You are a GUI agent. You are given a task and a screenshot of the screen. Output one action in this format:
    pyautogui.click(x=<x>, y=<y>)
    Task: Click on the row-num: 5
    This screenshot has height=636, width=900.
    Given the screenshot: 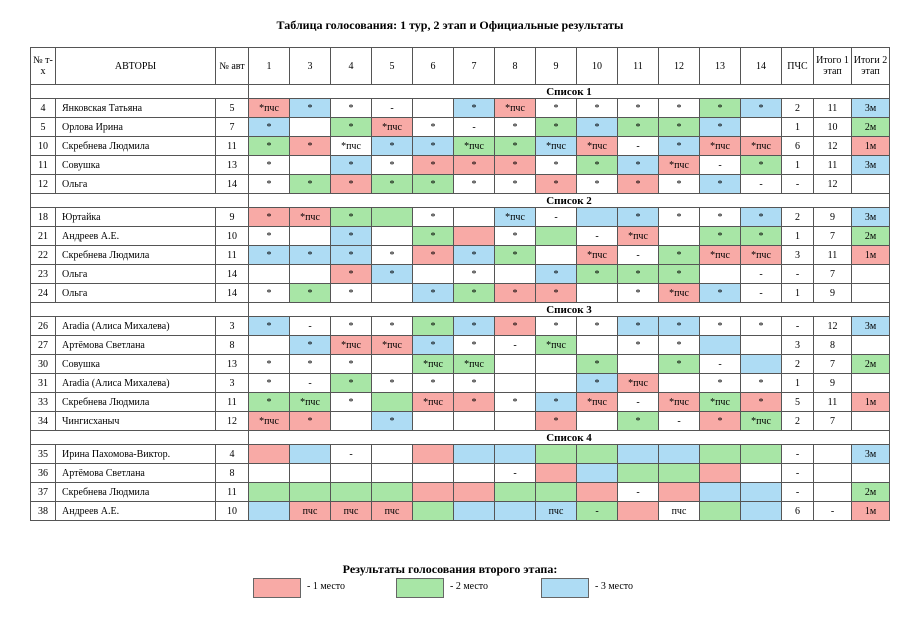 What is the action you would take?
    pyautogui.click(x=43, y=127)
    